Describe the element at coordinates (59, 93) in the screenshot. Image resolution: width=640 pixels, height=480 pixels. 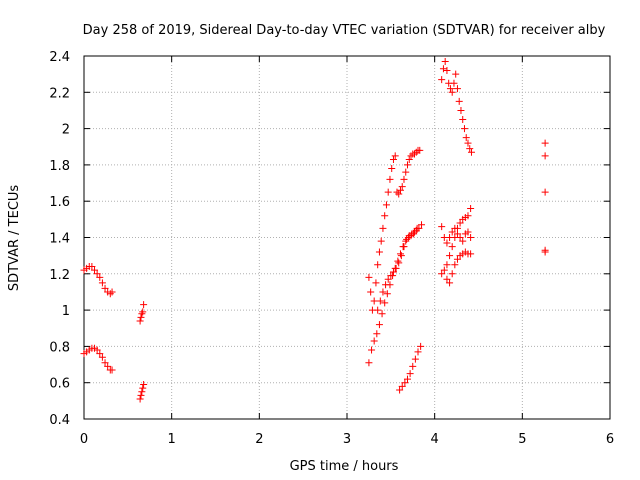
I see `y-tick-label: 2.2` at that location.